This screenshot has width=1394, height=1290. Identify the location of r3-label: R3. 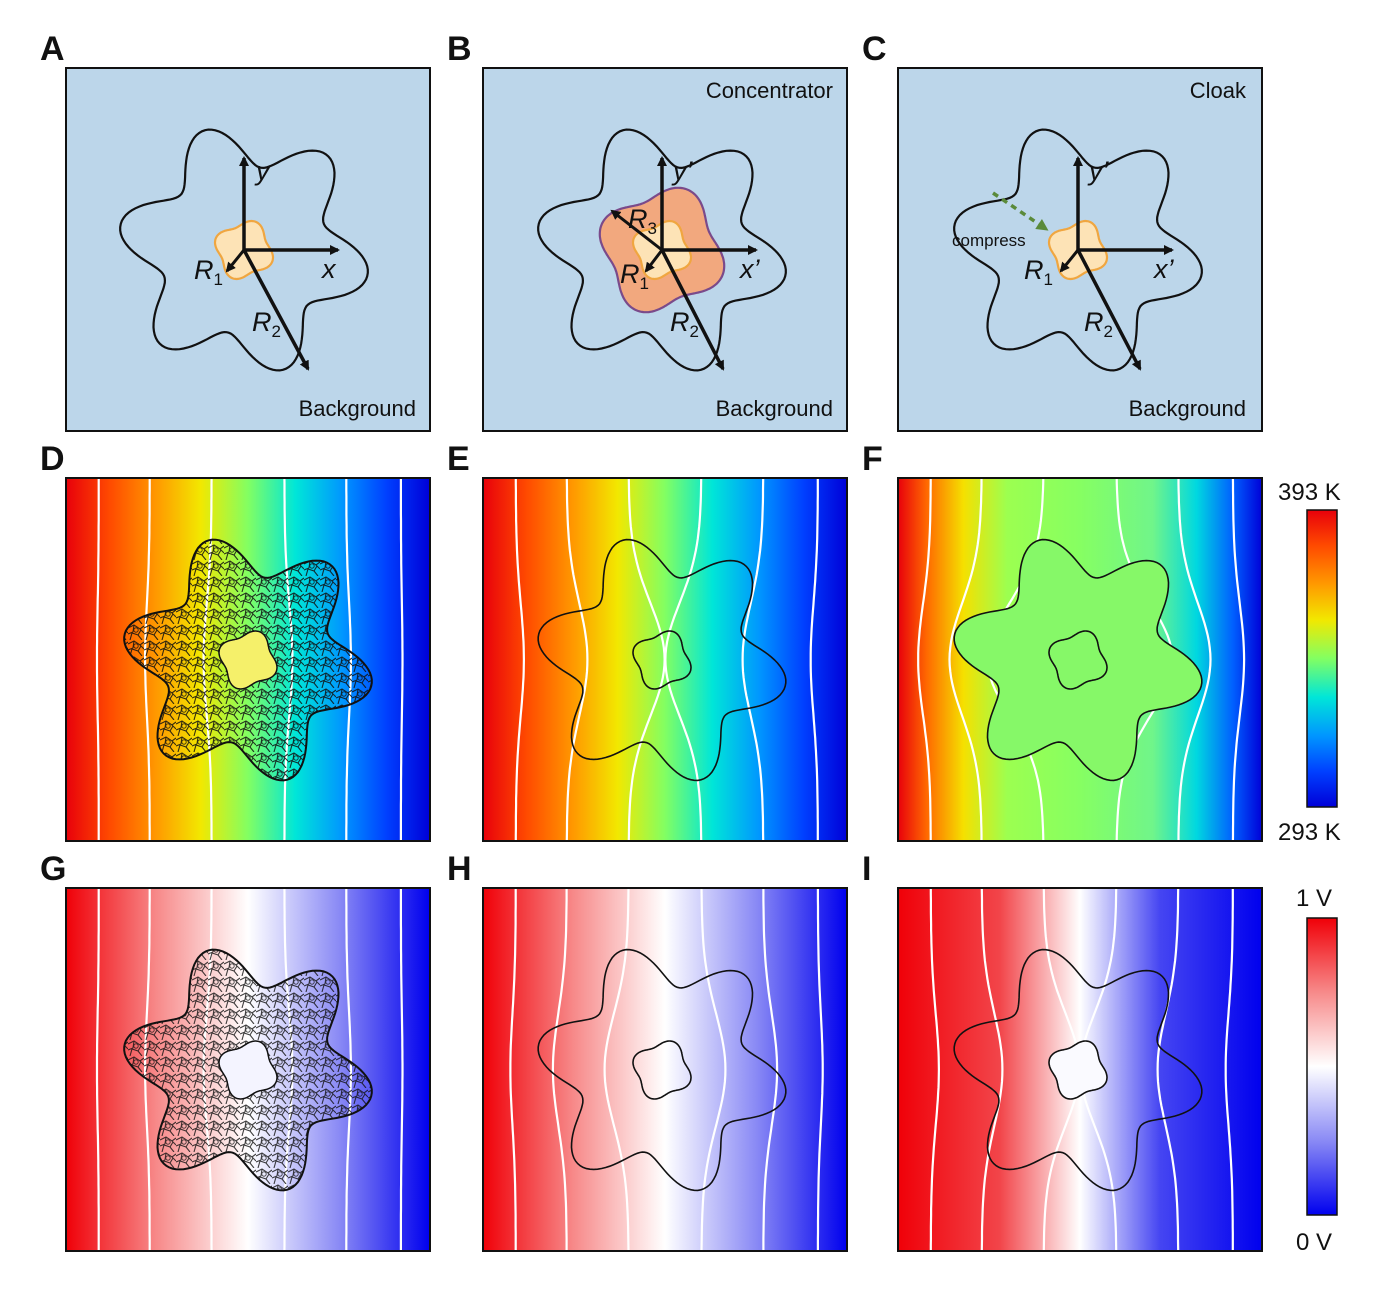
(642, 221).